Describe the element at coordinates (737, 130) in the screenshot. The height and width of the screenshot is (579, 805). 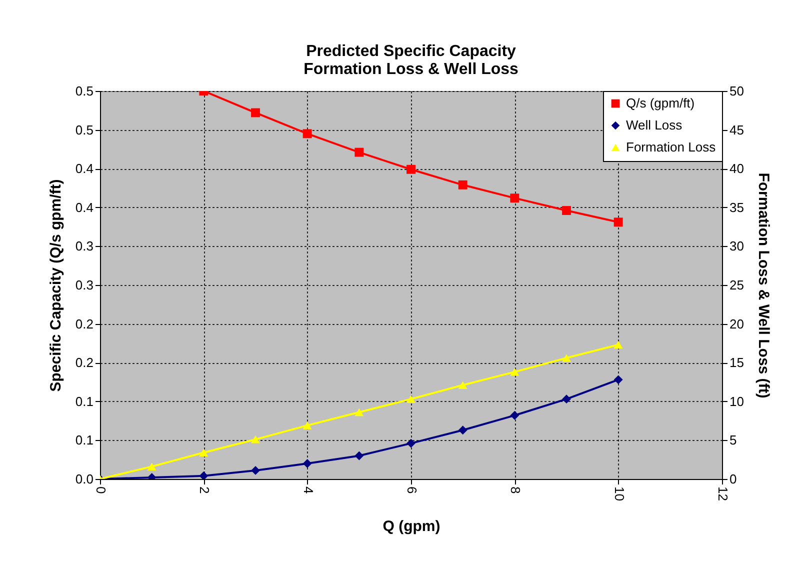
I see `y2-tick-label: 45` at that location.